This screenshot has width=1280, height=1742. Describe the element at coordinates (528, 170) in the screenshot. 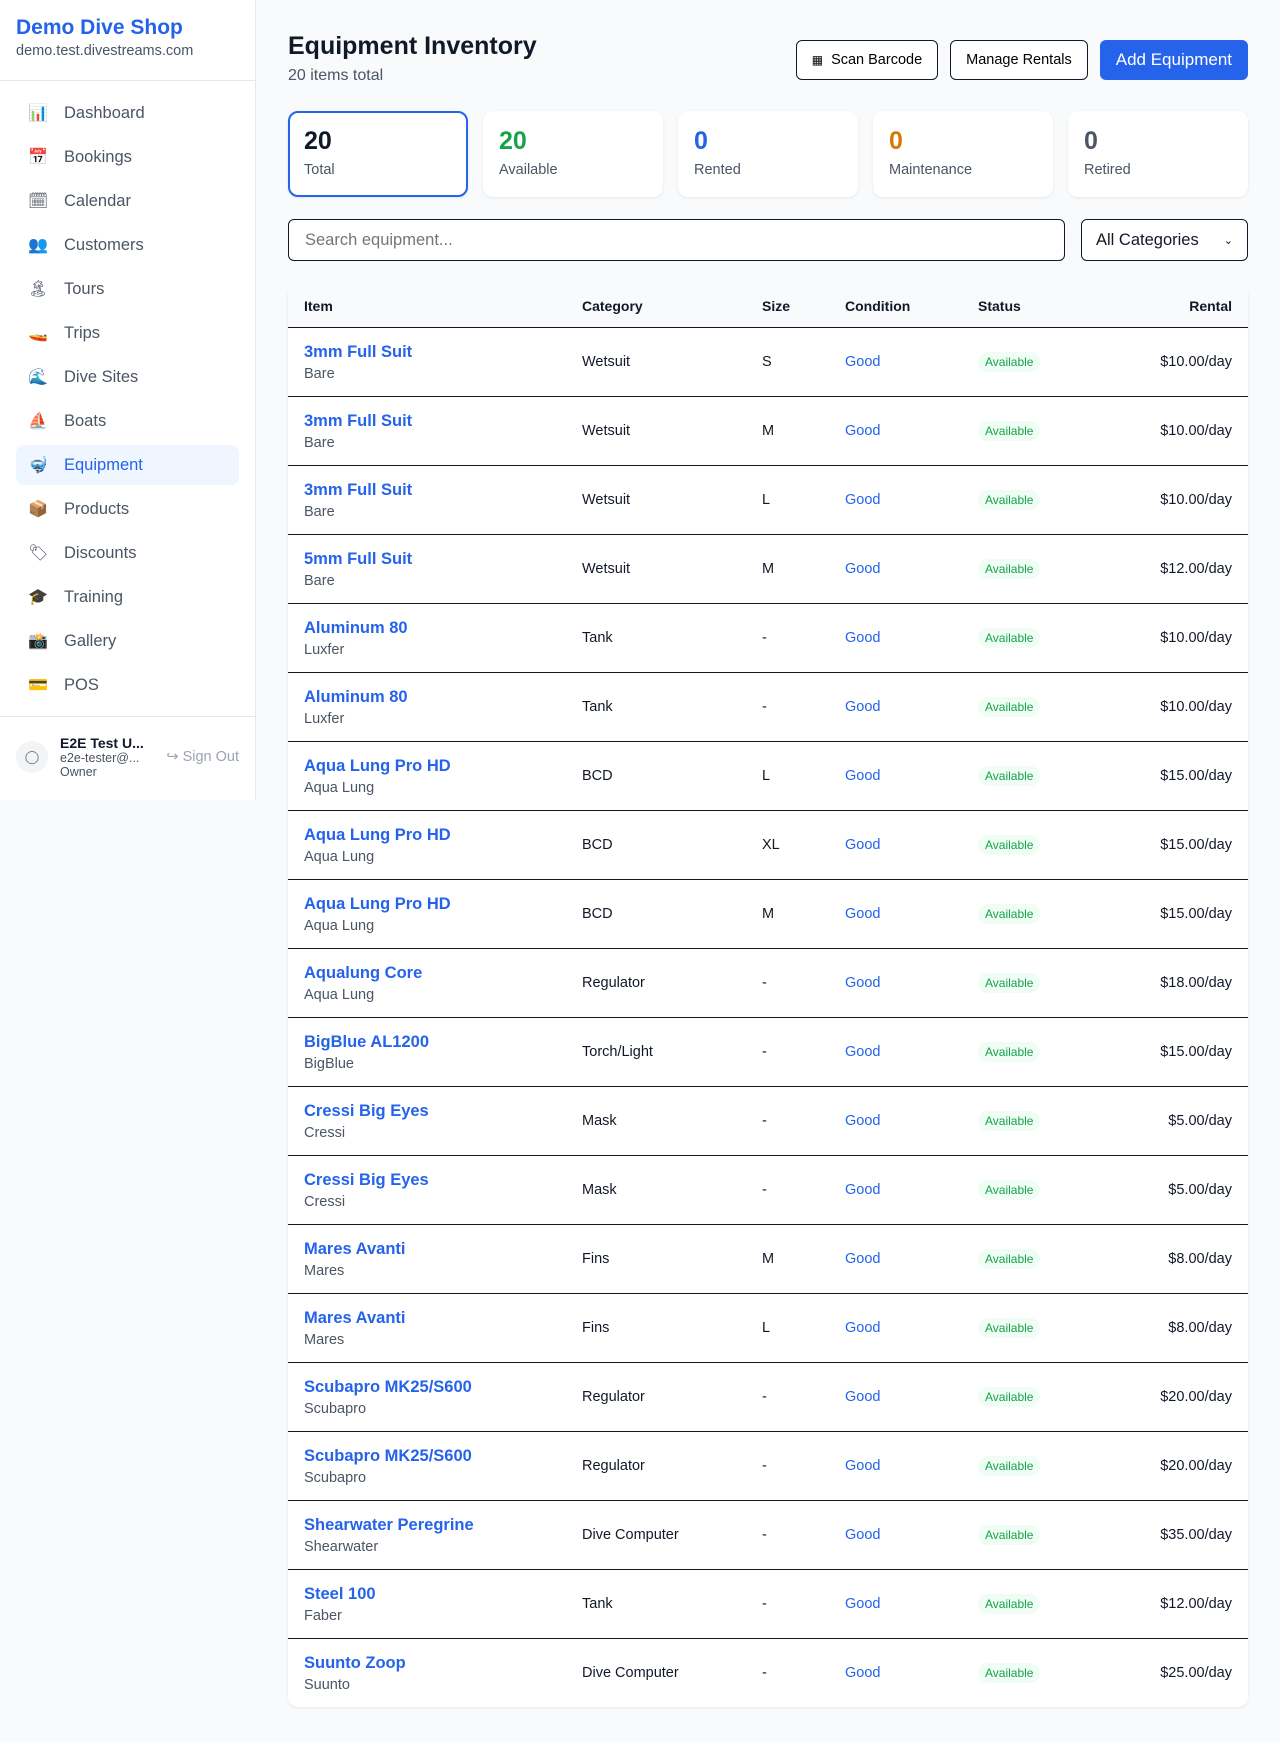

I see `stat-label: Available` at that location.